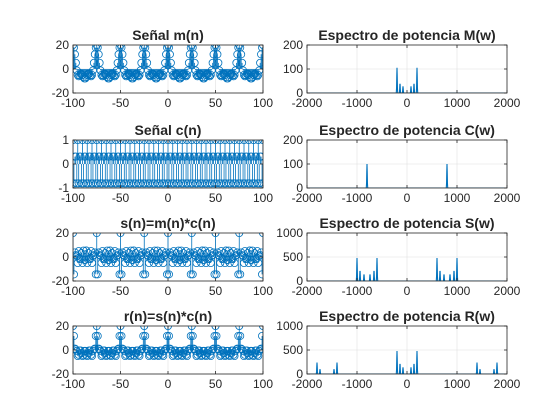 The image size is (560, 420). I want to click on series-group, so click(168, 256).